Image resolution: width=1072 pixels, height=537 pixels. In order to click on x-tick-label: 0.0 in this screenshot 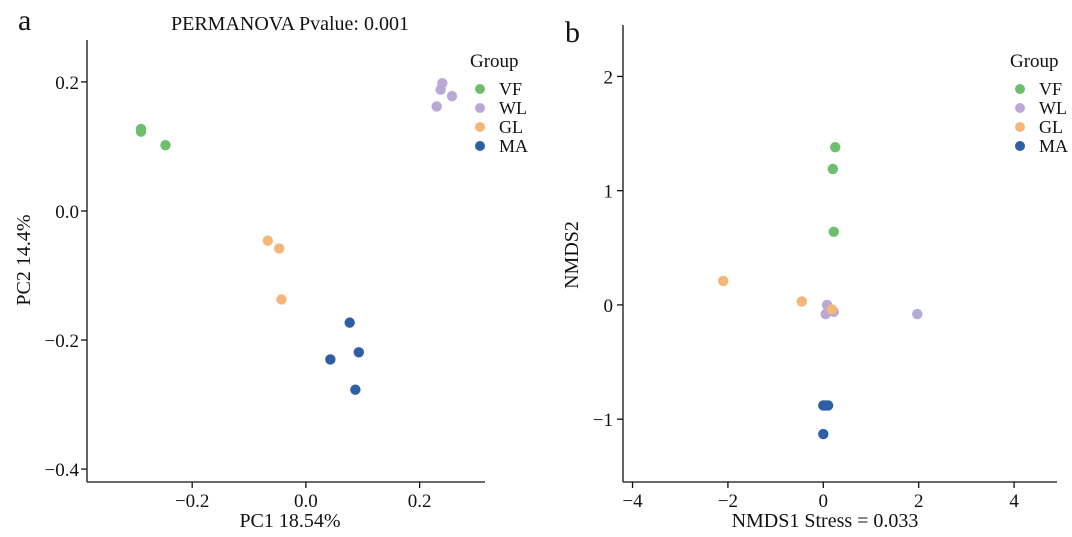, I will do `click(306, 501)`.